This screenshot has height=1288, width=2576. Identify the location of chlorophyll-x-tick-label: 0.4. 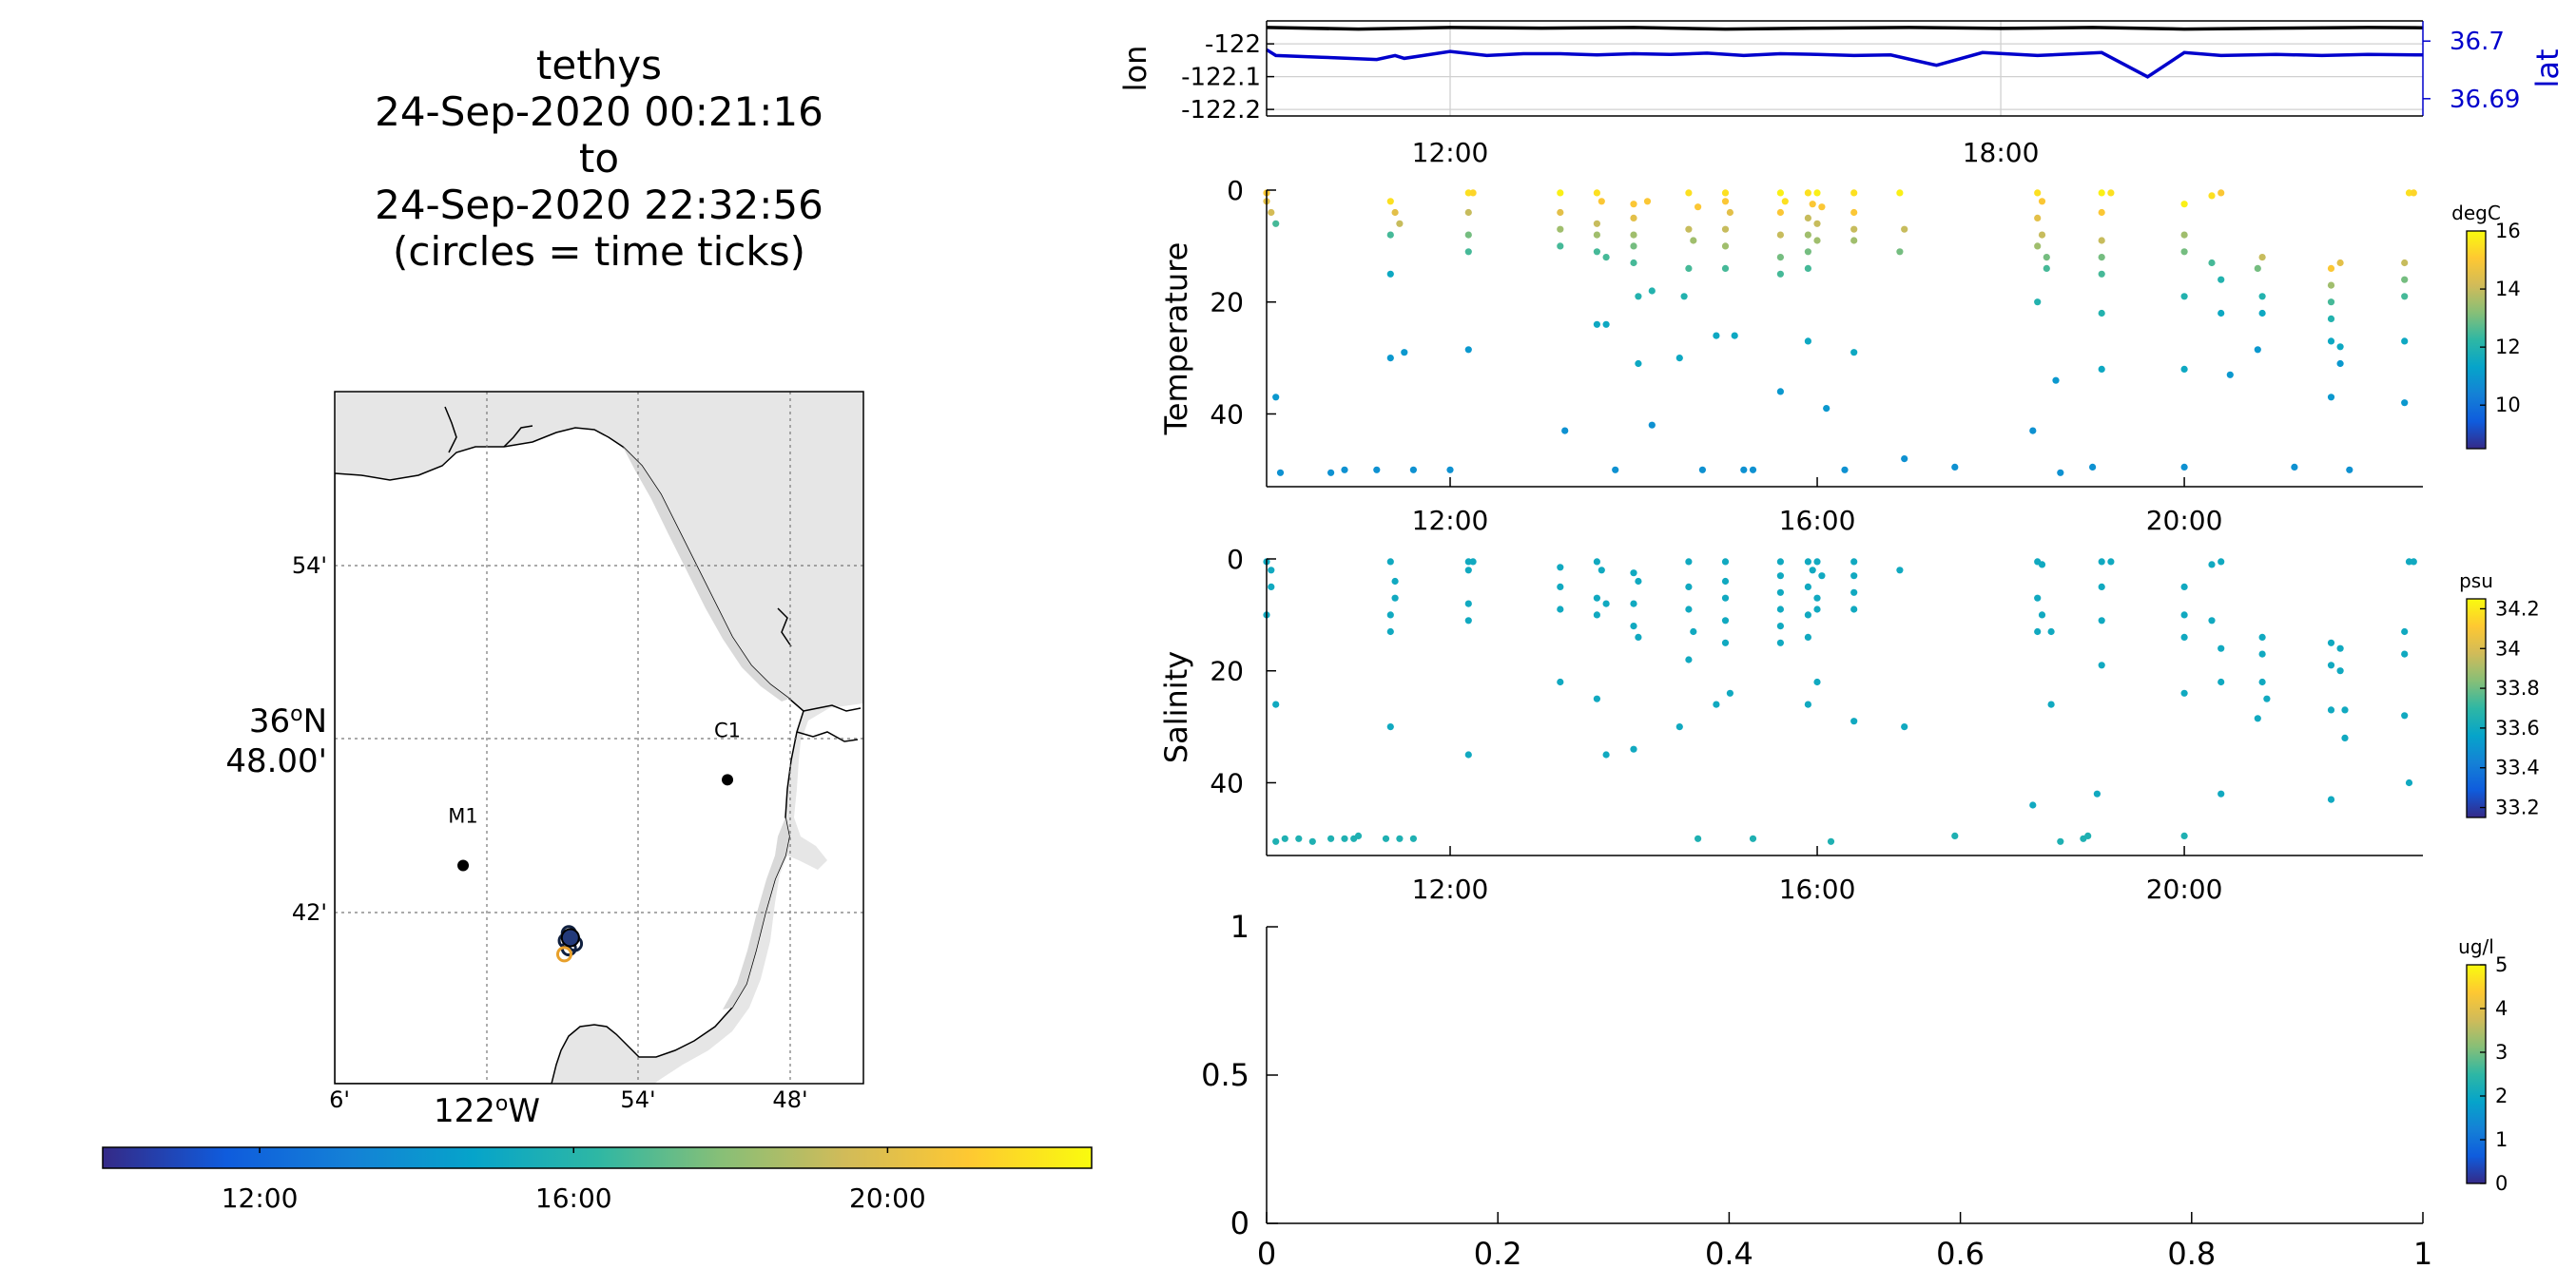
(1729, 1254).